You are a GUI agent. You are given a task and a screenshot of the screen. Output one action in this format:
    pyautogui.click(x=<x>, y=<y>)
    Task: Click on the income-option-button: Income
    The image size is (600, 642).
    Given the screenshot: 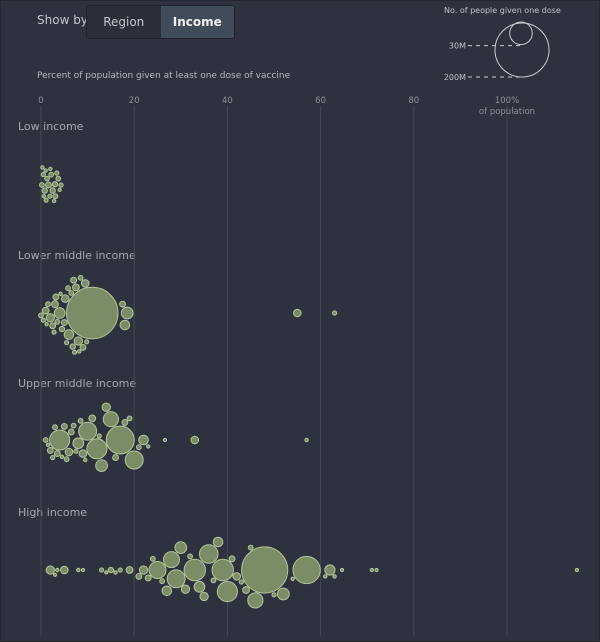 What is the action you would take?
    pyautogui.click(x=197, y=22)
    